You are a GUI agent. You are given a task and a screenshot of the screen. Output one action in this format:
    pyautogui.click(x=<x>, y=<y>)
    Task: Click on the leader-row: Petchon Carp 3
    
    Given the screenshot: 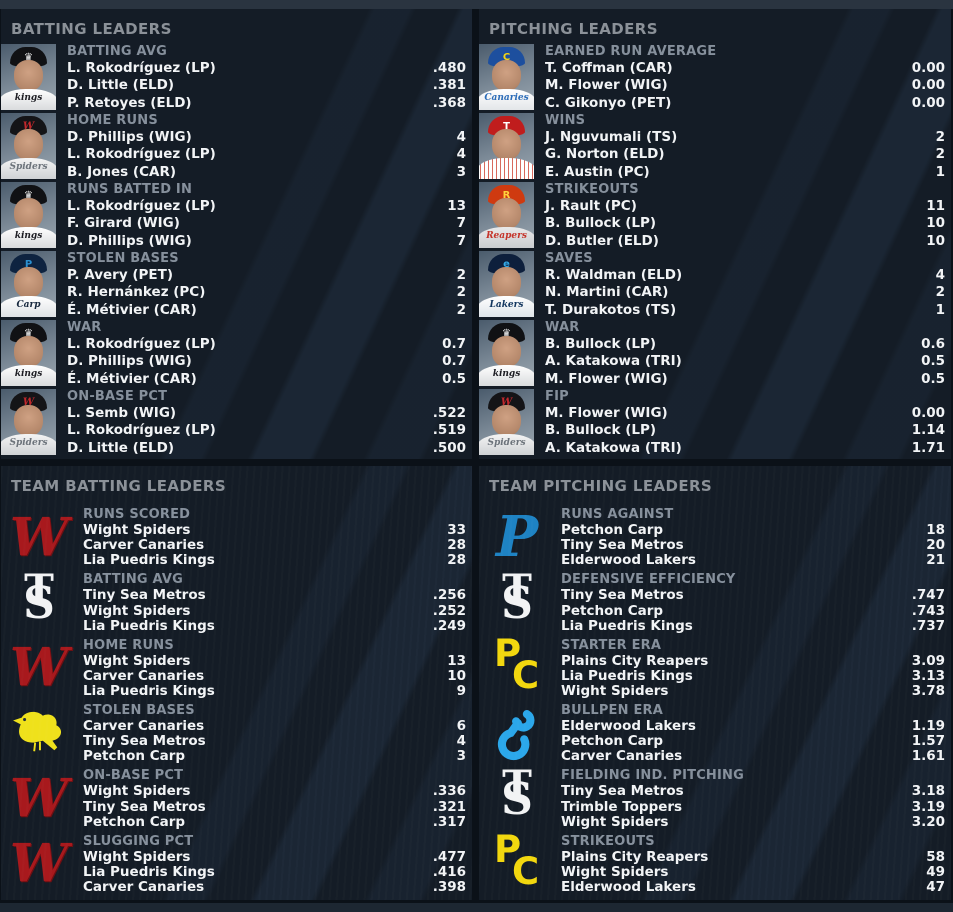 What is the action you would take?
    pyautogui.click(x=274, y=756)
    